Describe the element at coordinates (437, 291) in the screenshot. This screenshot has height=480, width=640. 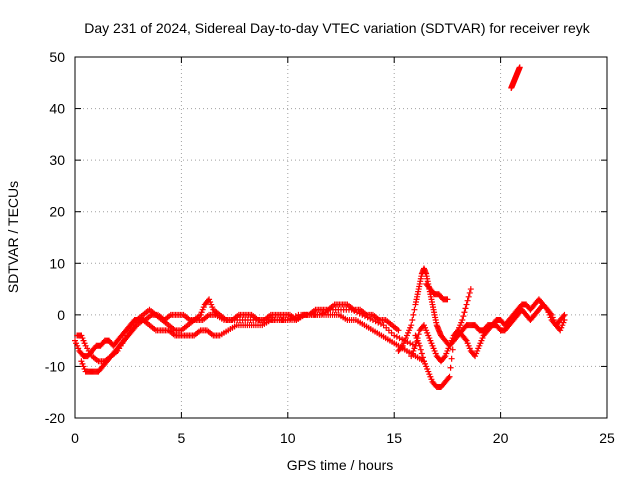
I see `series-track-g` at that location.